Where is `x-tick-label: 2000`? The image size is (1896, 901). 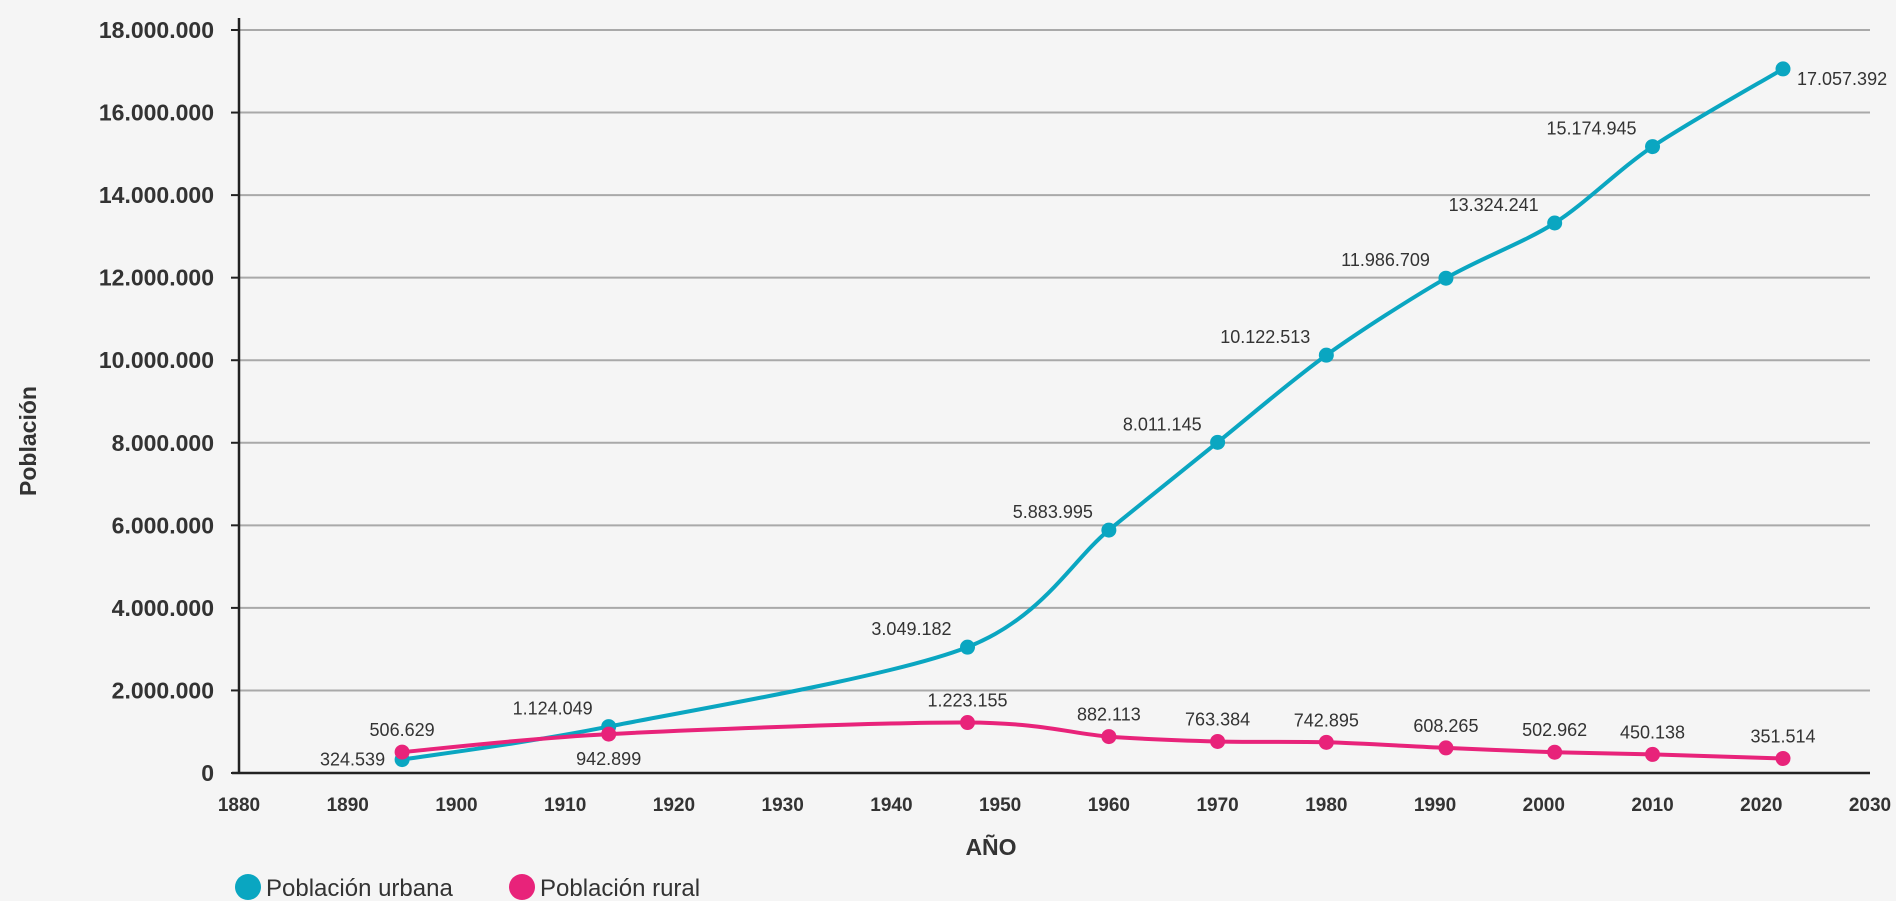
x-tick-label: 2000 is located at coordinates (1544, 805).